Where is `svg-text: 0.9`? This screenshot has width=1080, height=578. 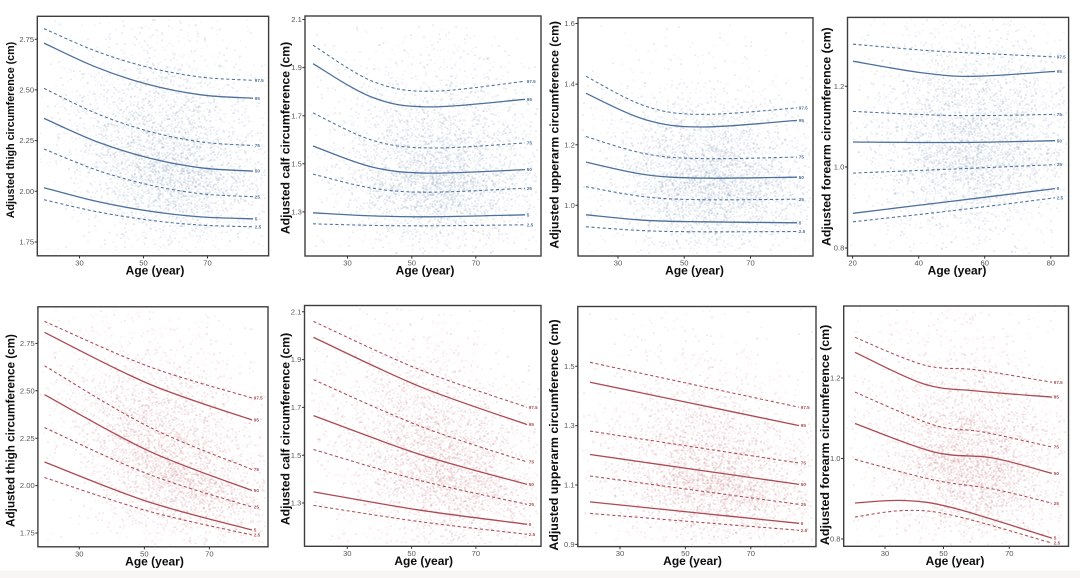 svg-text: 0.9 is located at coordinates (569, 544).